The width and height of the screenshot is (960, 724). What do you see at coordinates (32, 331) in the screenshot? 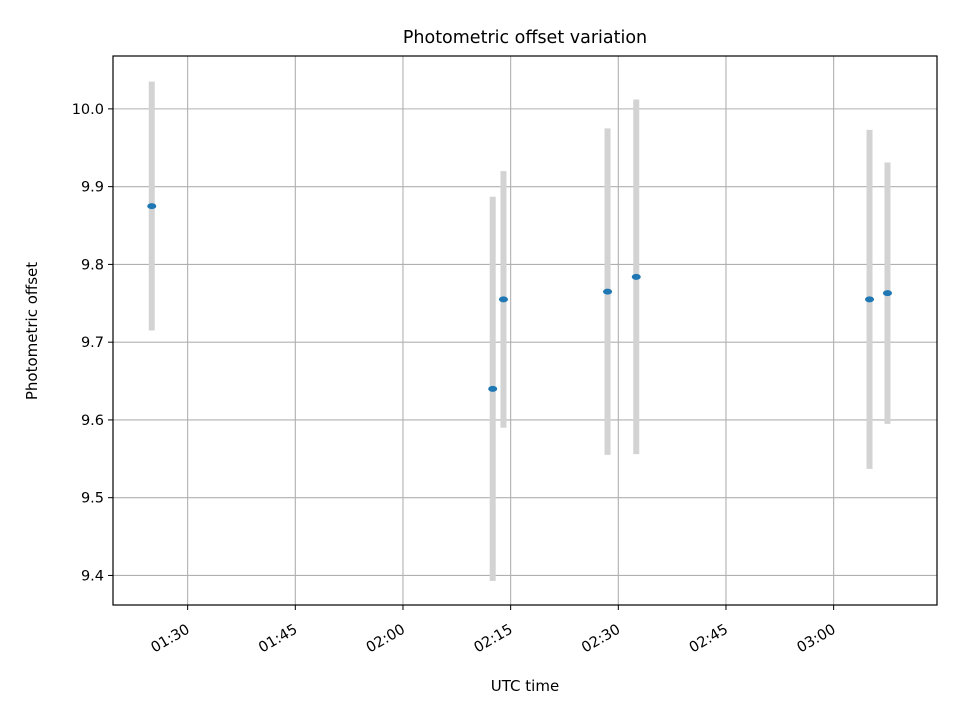
I see `y-axis-label: Photometric offset` at bounding box center [32, 331].